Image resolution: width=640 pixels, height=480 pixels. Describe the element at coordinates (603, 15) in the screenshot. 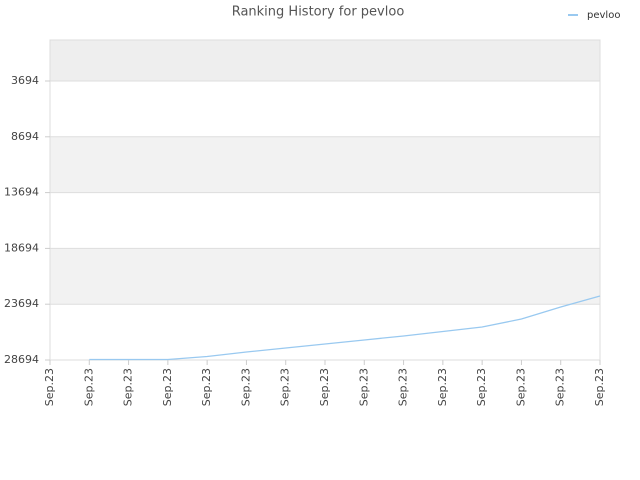

I see `legend-label: pevloo` at that location.